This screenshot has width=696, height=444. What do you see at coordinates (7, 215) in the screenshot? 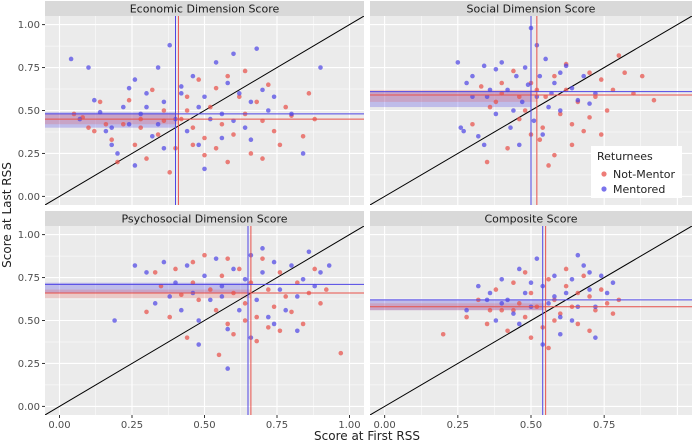
I see `y-axis-label: Score at Last RSS` at bounding box center [7, 215].